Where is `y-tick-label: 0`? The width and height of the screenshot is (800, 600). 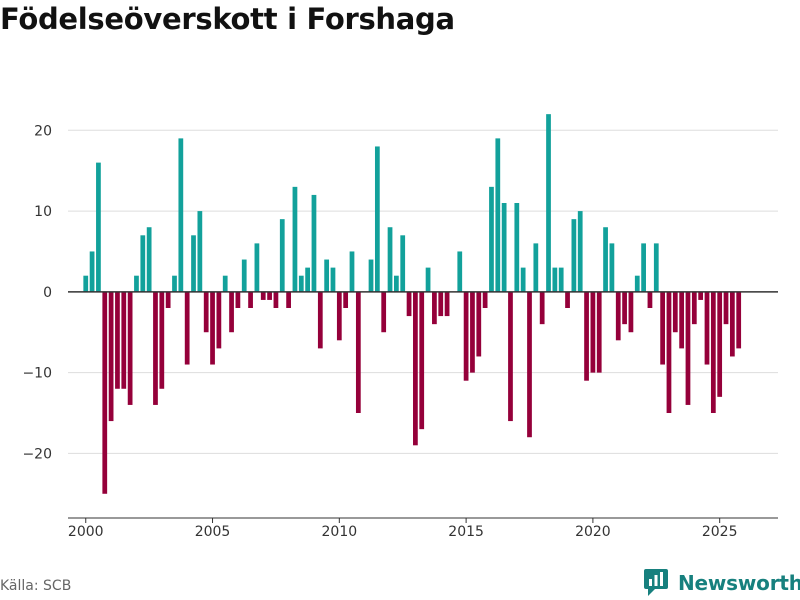 y-tick-label: 0 is located at coordinates (47, 293).